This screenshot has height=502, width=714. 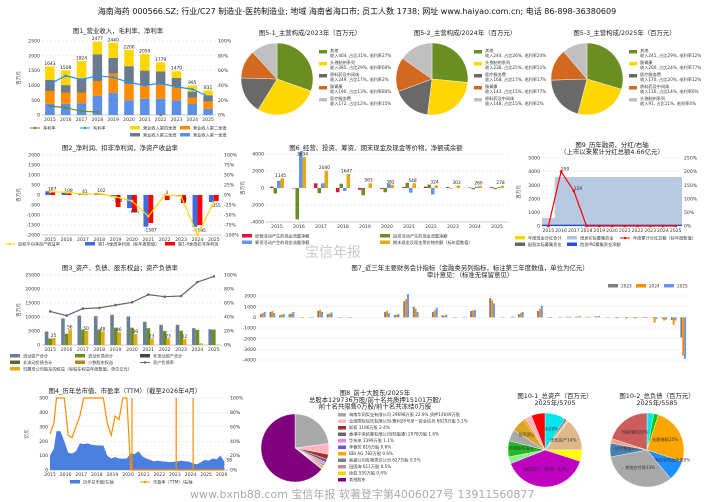 What do you see at coordinates (578, 189) in the screenshot?
I see `line-value-label: 129` at bounding box center [578, 189].